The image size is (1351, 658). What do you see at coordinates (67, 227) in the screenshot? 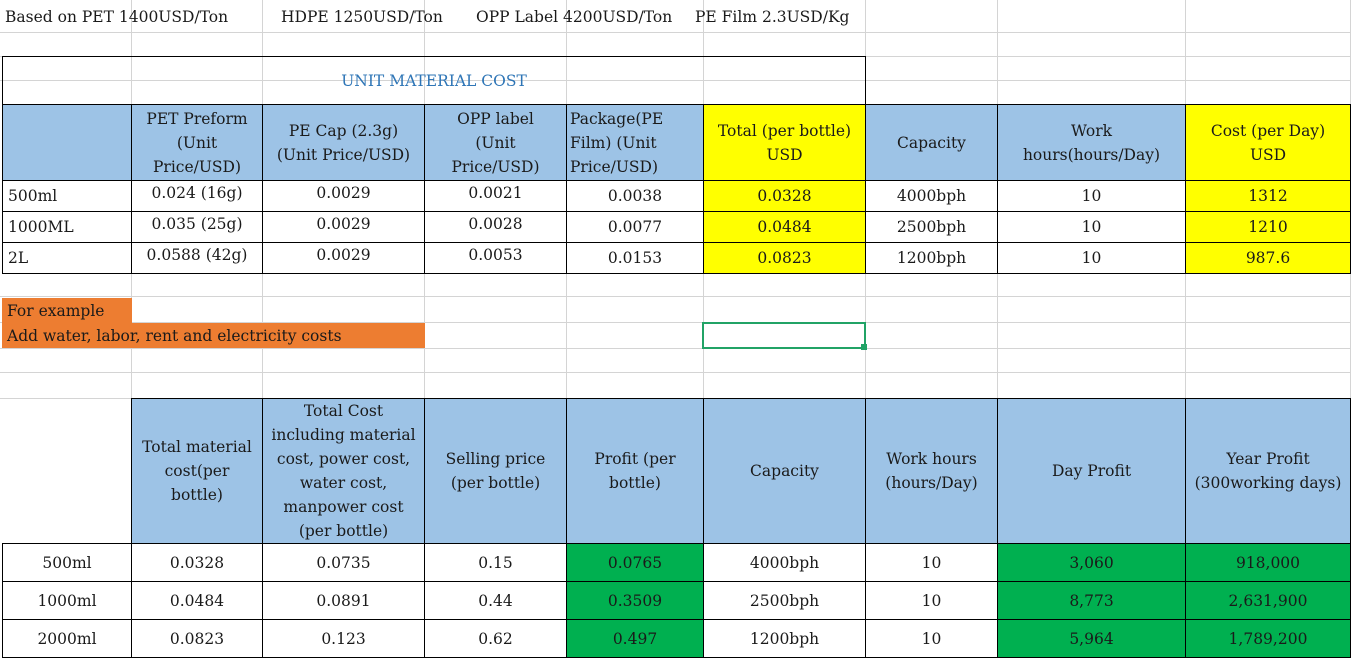
I see `unit-row-size: 1000ML` at bounding box center [67, 227].